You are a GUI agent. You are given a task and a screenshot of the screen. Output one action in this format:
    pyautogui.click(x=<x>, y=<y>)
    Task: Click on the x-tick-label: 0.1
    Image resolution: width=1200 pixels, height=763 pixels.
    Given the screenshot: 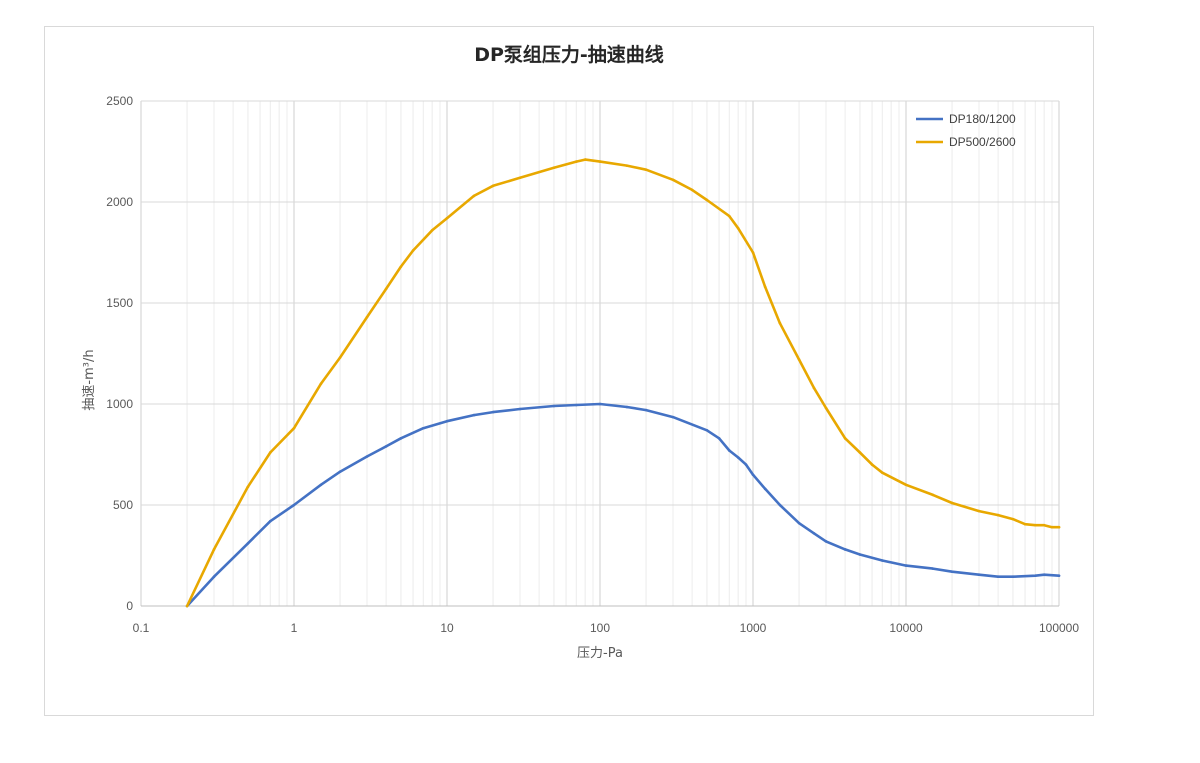 What is the action you would take?
    pyautogui.click(x=141, y=628)
    